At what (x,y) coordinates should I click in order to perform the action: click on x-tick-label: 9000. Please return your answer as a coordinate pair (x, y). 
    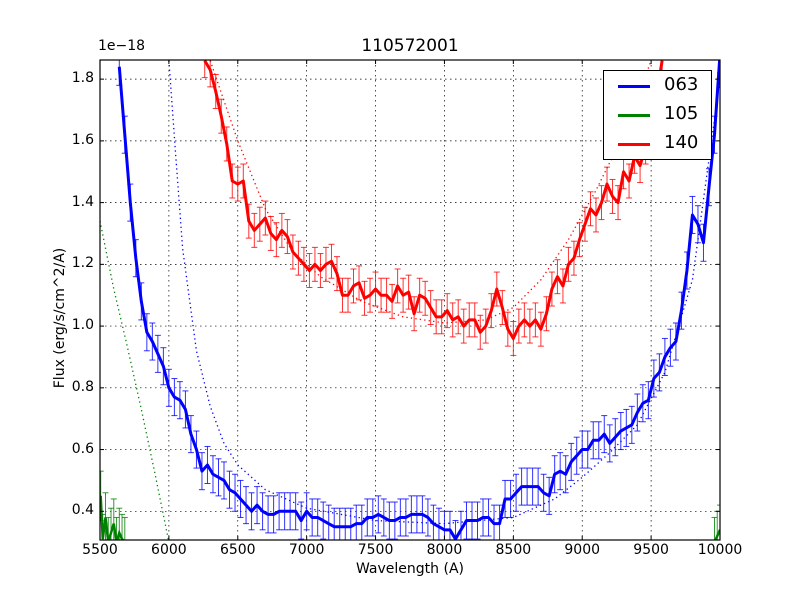
    Looking at the image, I should click on (582, 550).